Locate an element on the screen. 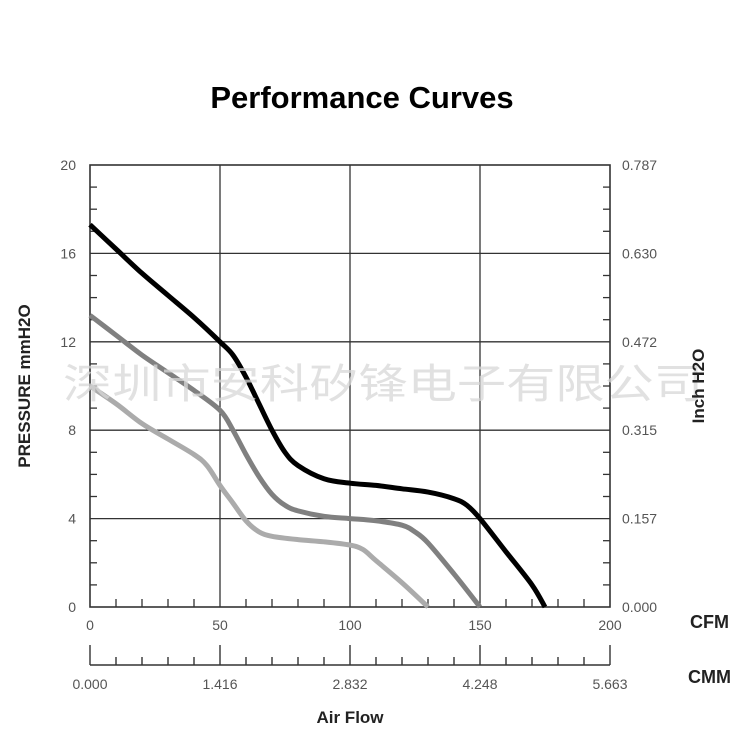 The image size is (750, 750). y-axis-label-right: Inch H2O is located at coordinates (698, 386).